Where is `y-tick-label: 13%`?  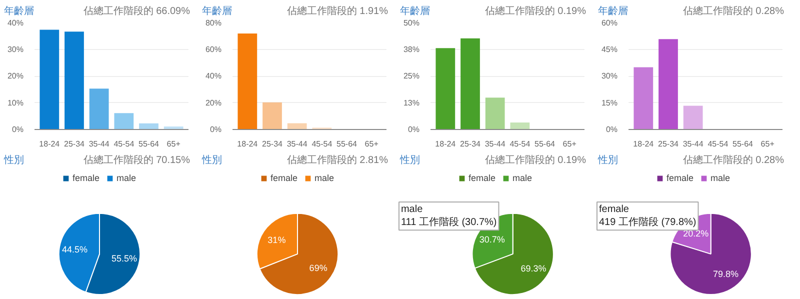
y-tick-label: 13% is located at coordinates (411, 103).